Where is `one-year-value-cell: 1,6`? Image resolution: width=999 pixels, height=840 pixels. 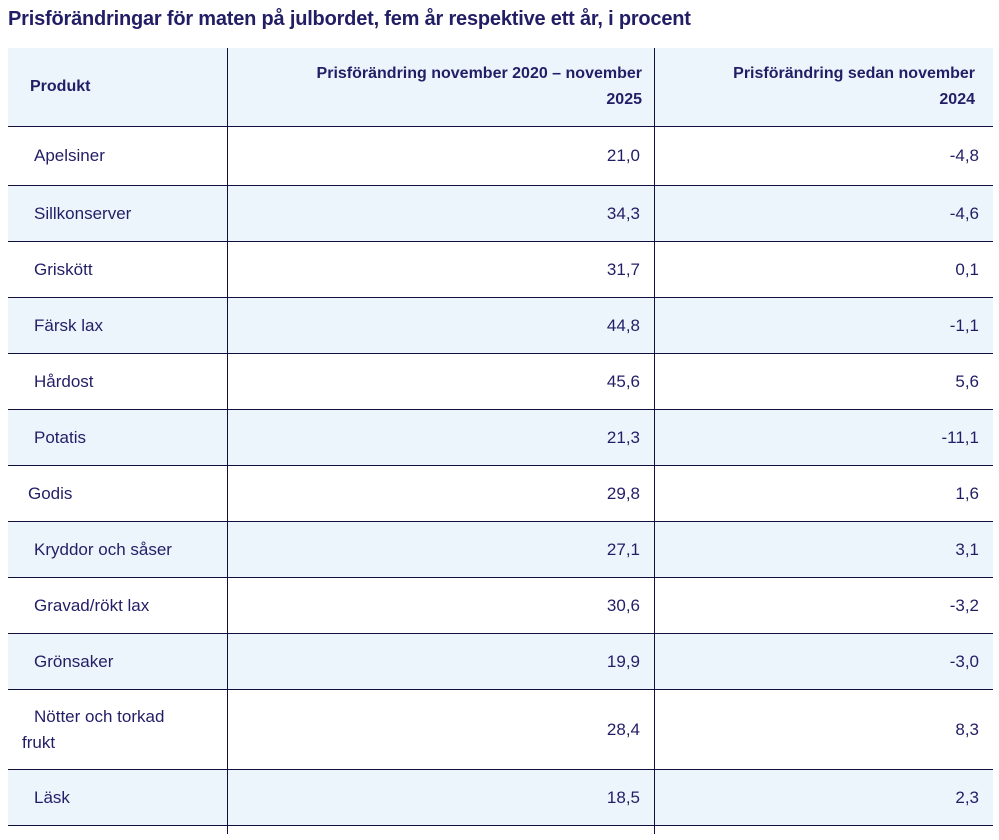
one-year-value-cell: 1,6 is located at coordinates (967, 493).